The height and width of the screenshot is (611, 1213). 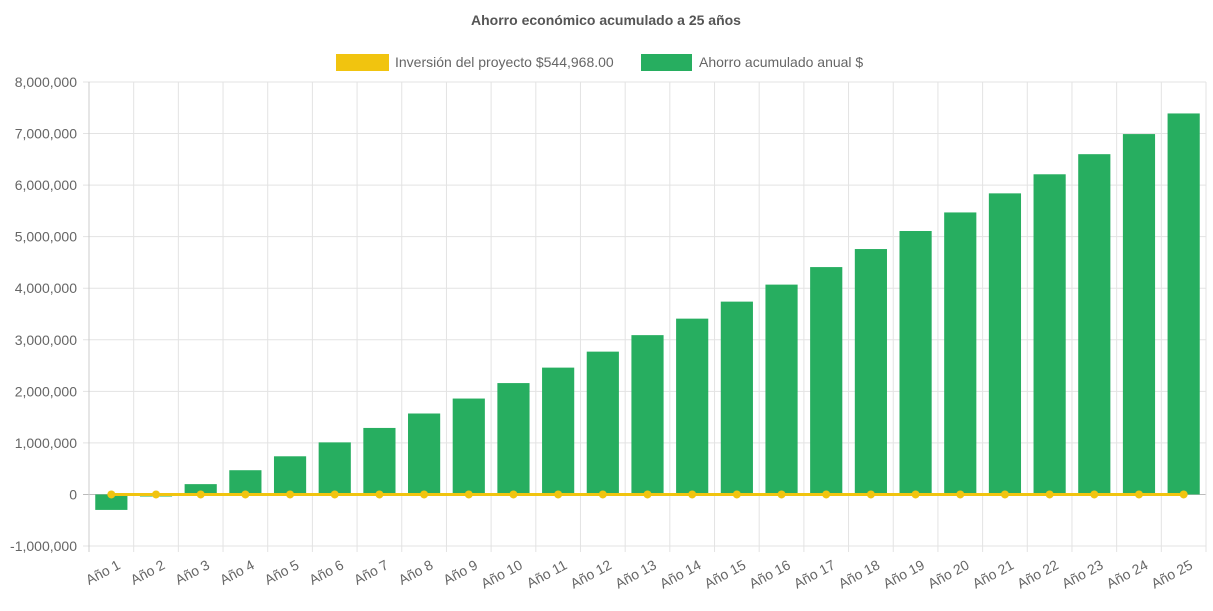 What do you see at coordinates (46, 82) in the screenshot?
I see `y-tick-label: 8,000,000` at bounding box center [46, 82].